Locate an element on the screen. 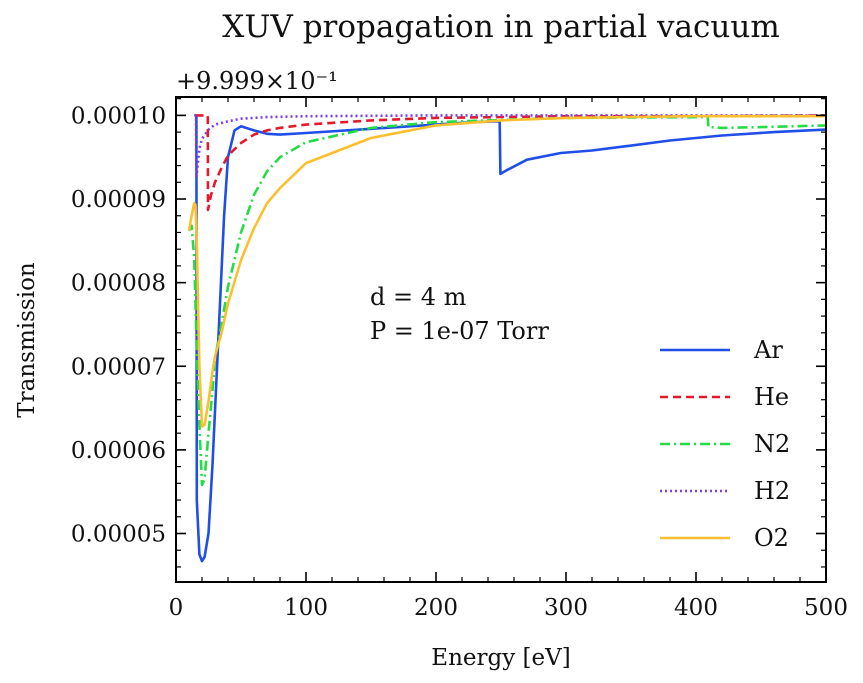 The height and width of the screenshot is (683, 863). legend-label-h2: H2 is located at coordinates (772, 491).